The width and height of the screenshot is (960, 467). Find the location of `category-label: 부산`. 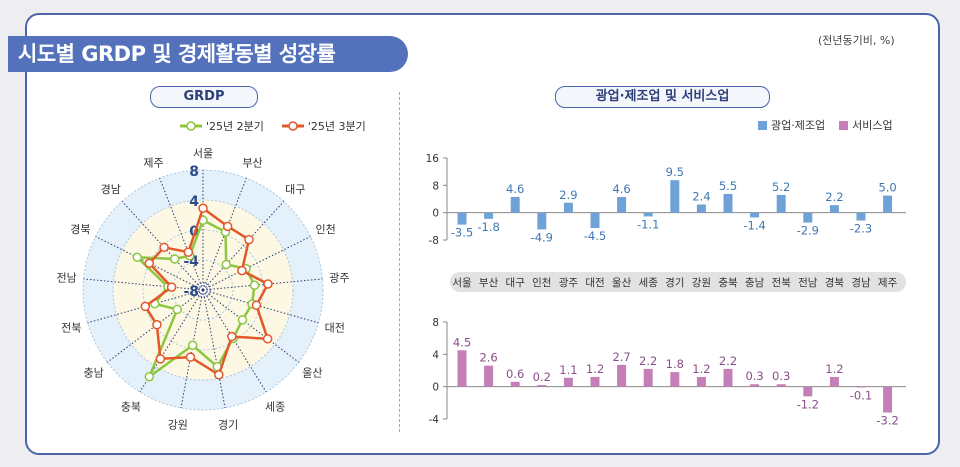

category-label: 부산 is located at coordinates (489, 283).